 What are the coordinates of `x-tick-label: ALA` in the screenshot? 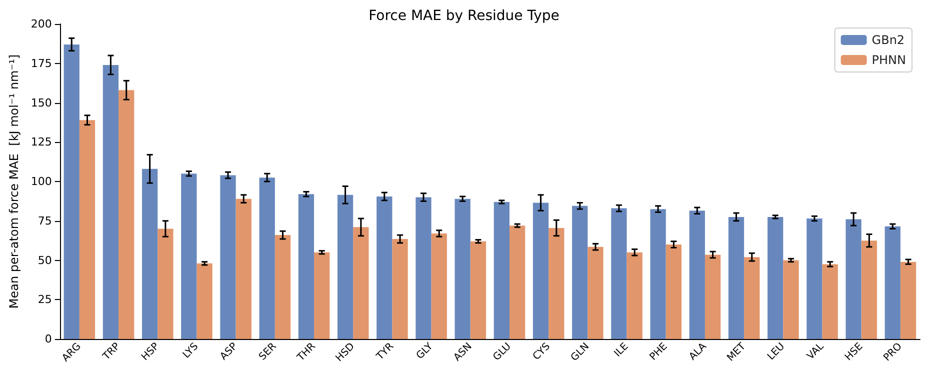 It's located at (698, 351).